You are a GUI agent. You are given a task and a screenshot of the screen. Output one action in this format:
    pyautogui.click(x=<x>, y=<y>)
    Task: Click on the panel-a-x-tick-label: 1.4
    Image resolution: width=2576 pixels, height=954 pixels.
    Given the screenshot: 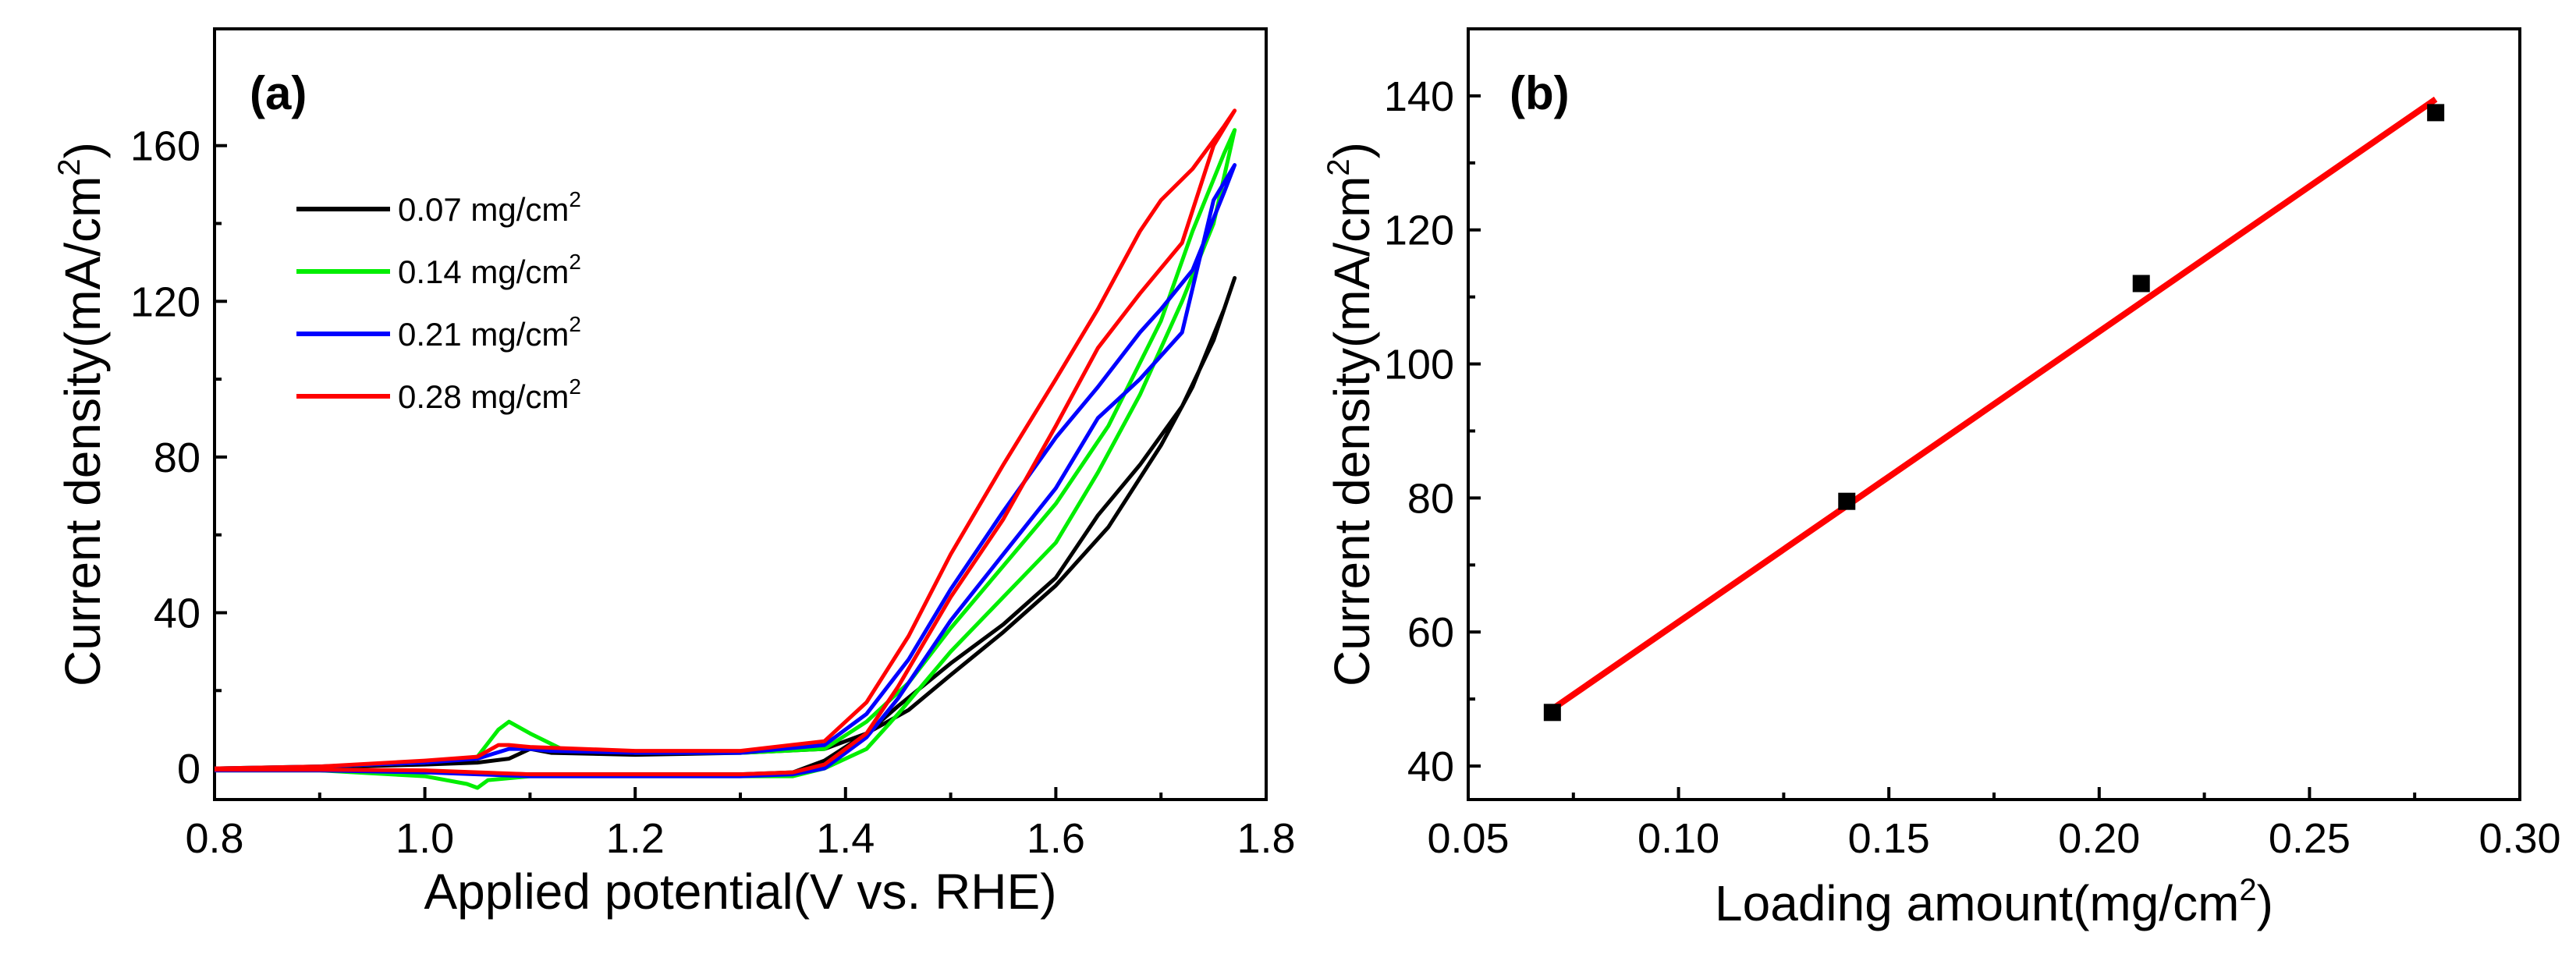 What is the action you would take?
    pyautogui.click(x=845, y=838)
    